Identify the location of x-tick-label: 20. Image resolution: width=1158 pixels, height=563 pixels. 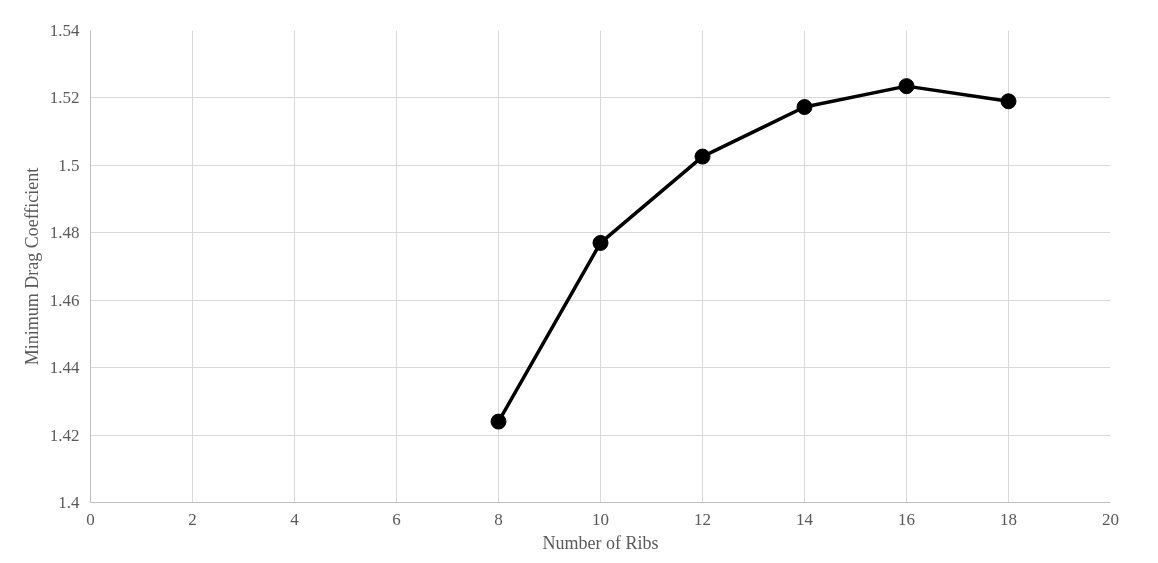
(1110, 519).